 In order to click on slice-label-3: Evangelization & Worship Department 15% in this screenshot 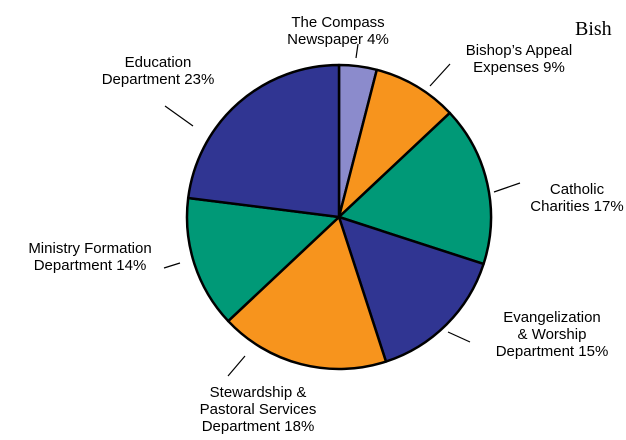, I will do `click(552, 334)`.